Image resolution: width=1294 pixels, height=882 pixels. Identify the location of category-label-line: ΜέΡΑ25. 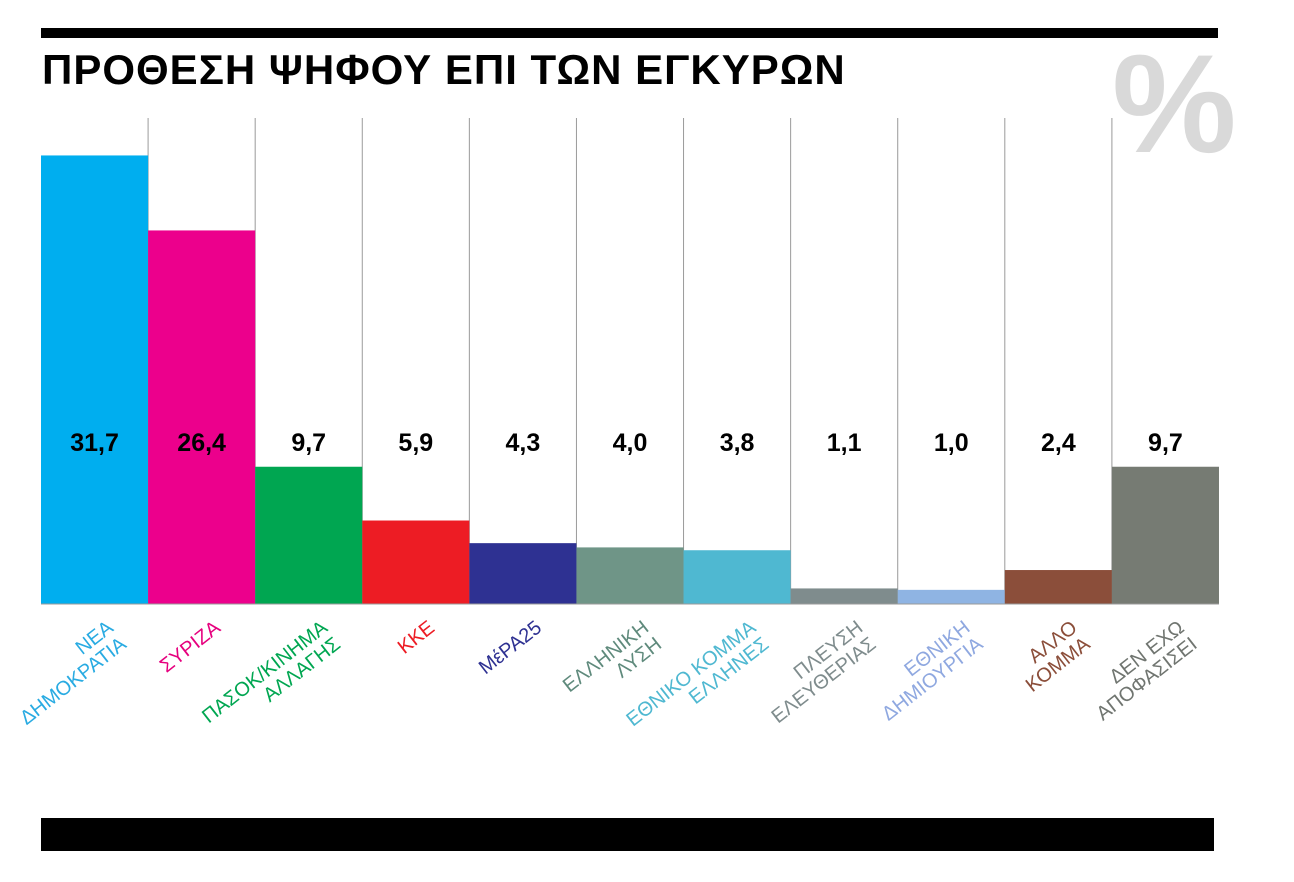
(510, 648).